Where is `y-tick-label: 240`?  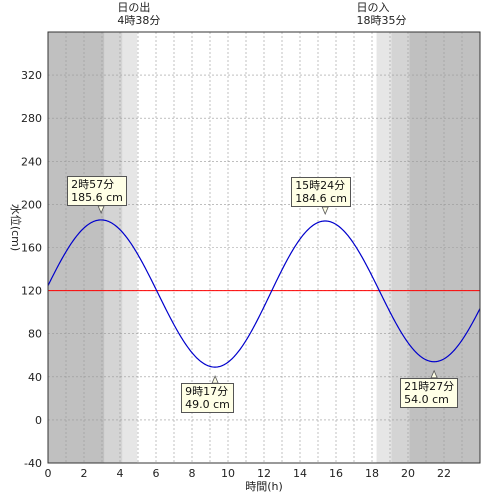 y-tick-label: 240 is located at coordinates (31, 161).